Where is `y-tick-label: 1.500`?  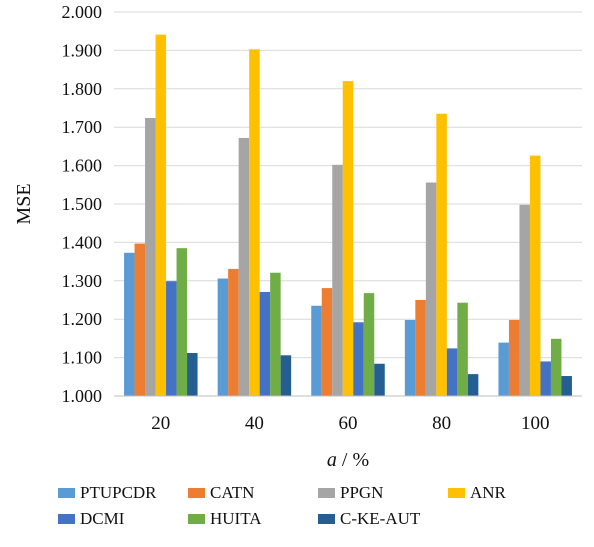
y-tick-label: 1.500 is located at coordinates (82, 204).